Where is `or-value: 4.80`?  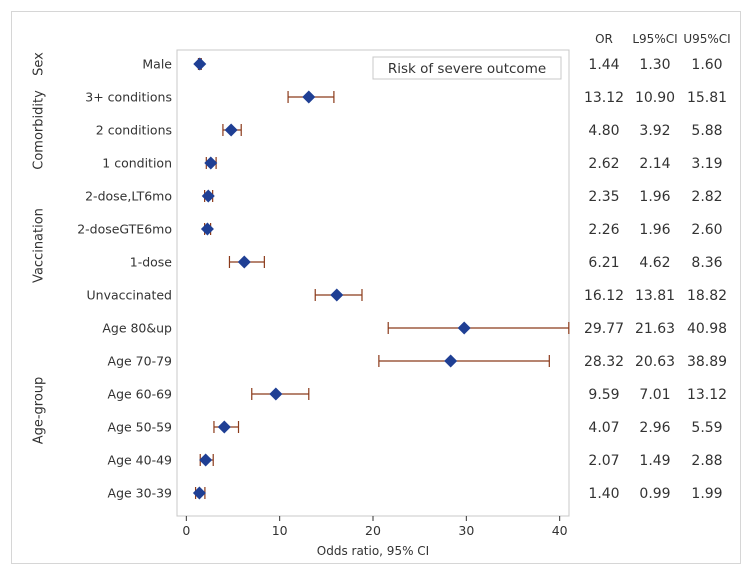
or-value: 4.80 is located at coordinates (603, 131).